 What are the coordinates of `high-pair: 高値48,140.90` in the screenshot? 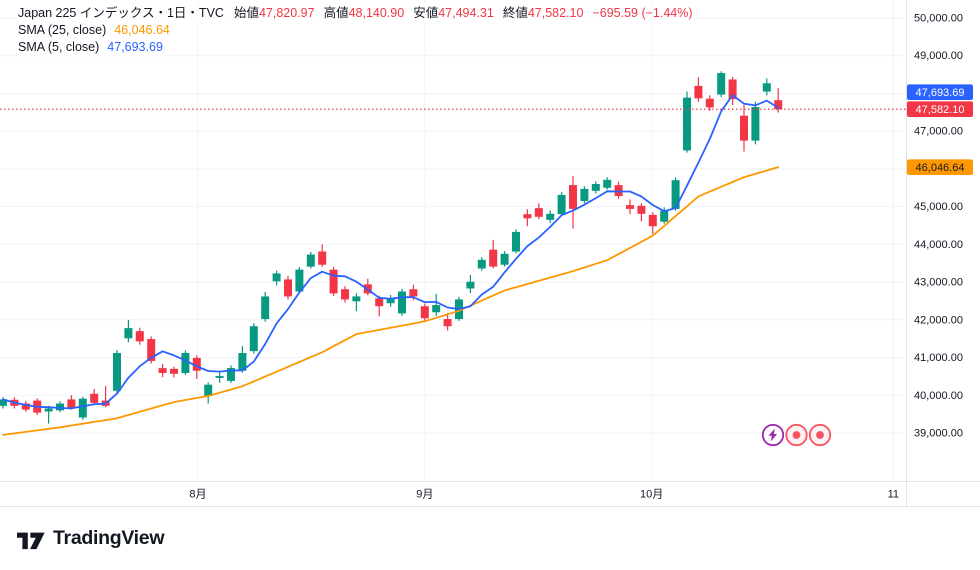 It's located at (364, 13).